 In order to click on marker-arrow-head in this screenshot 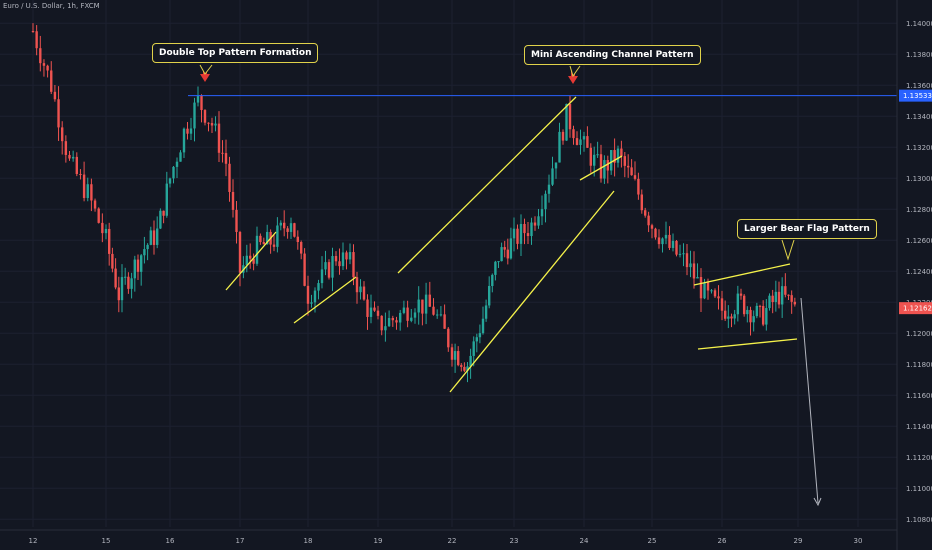, I will do `click(205, 78)`.